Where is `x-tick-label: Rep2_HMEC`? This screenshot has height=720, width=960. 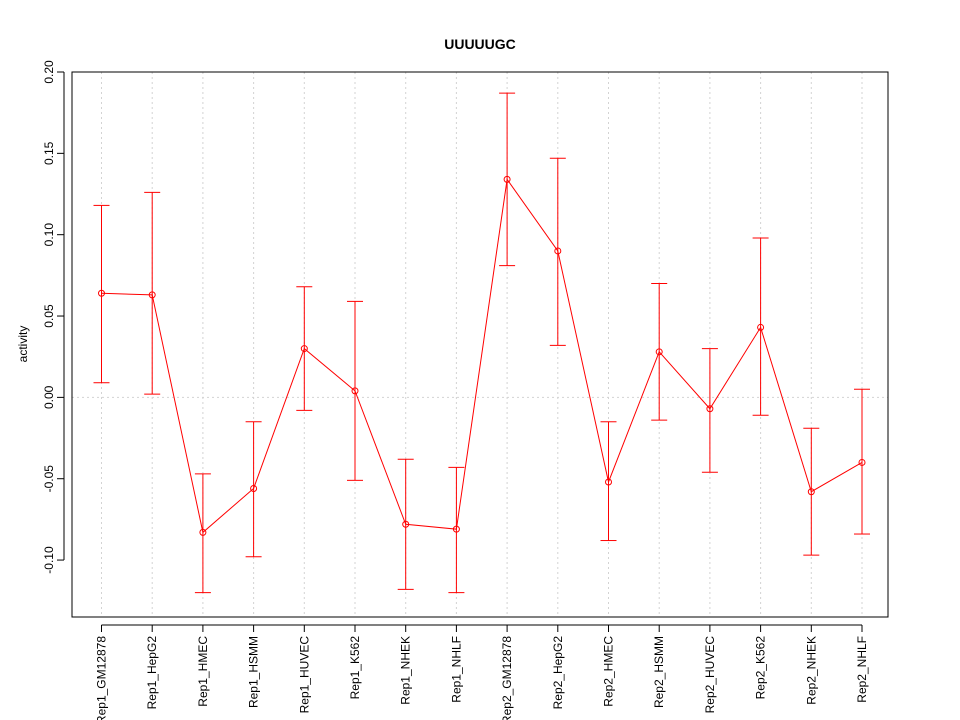
x-tick-label: Rep2_HMEC is located at coordinates (609, 671).